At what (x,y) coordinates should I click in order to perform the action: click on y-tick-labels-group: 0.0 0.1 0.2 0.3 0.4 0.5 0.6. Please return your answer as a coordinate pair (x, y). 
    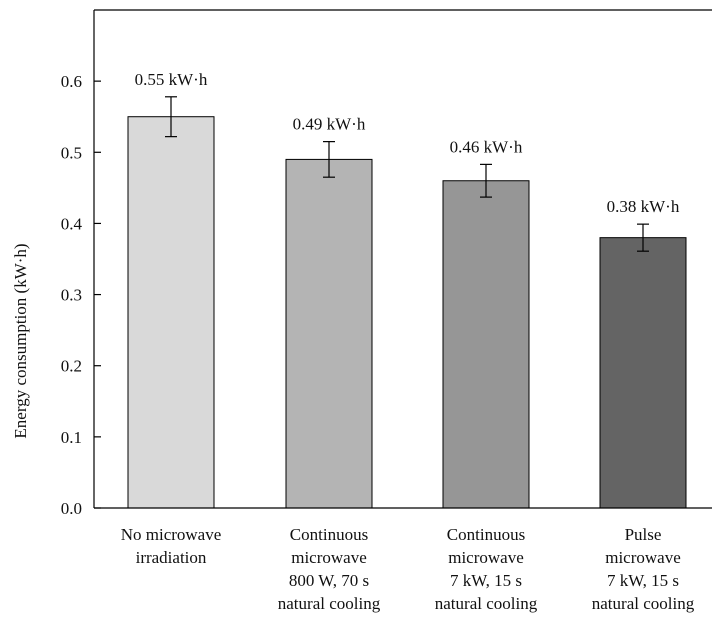
    Looking at the image, I should click on (72, 295).